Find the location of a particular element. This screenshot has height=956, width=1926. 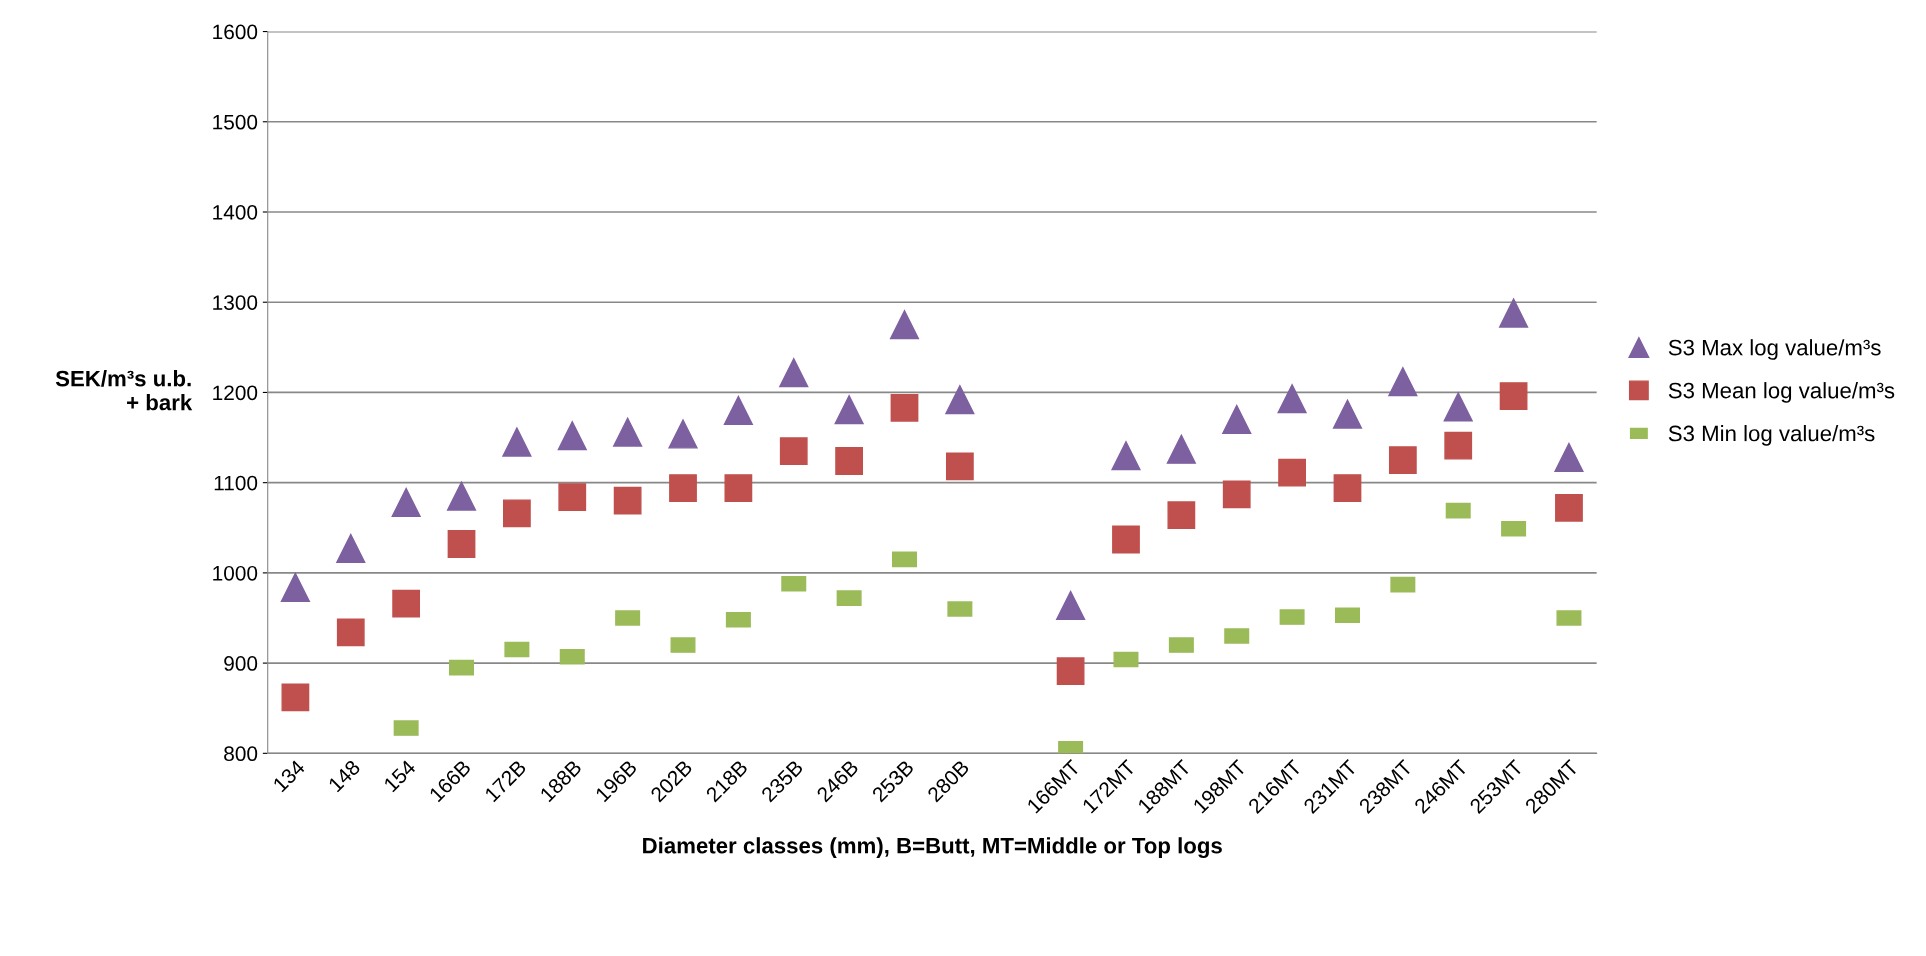

legend-label: S3 Mean log value/m³s is located at coordinates (1781, 392).